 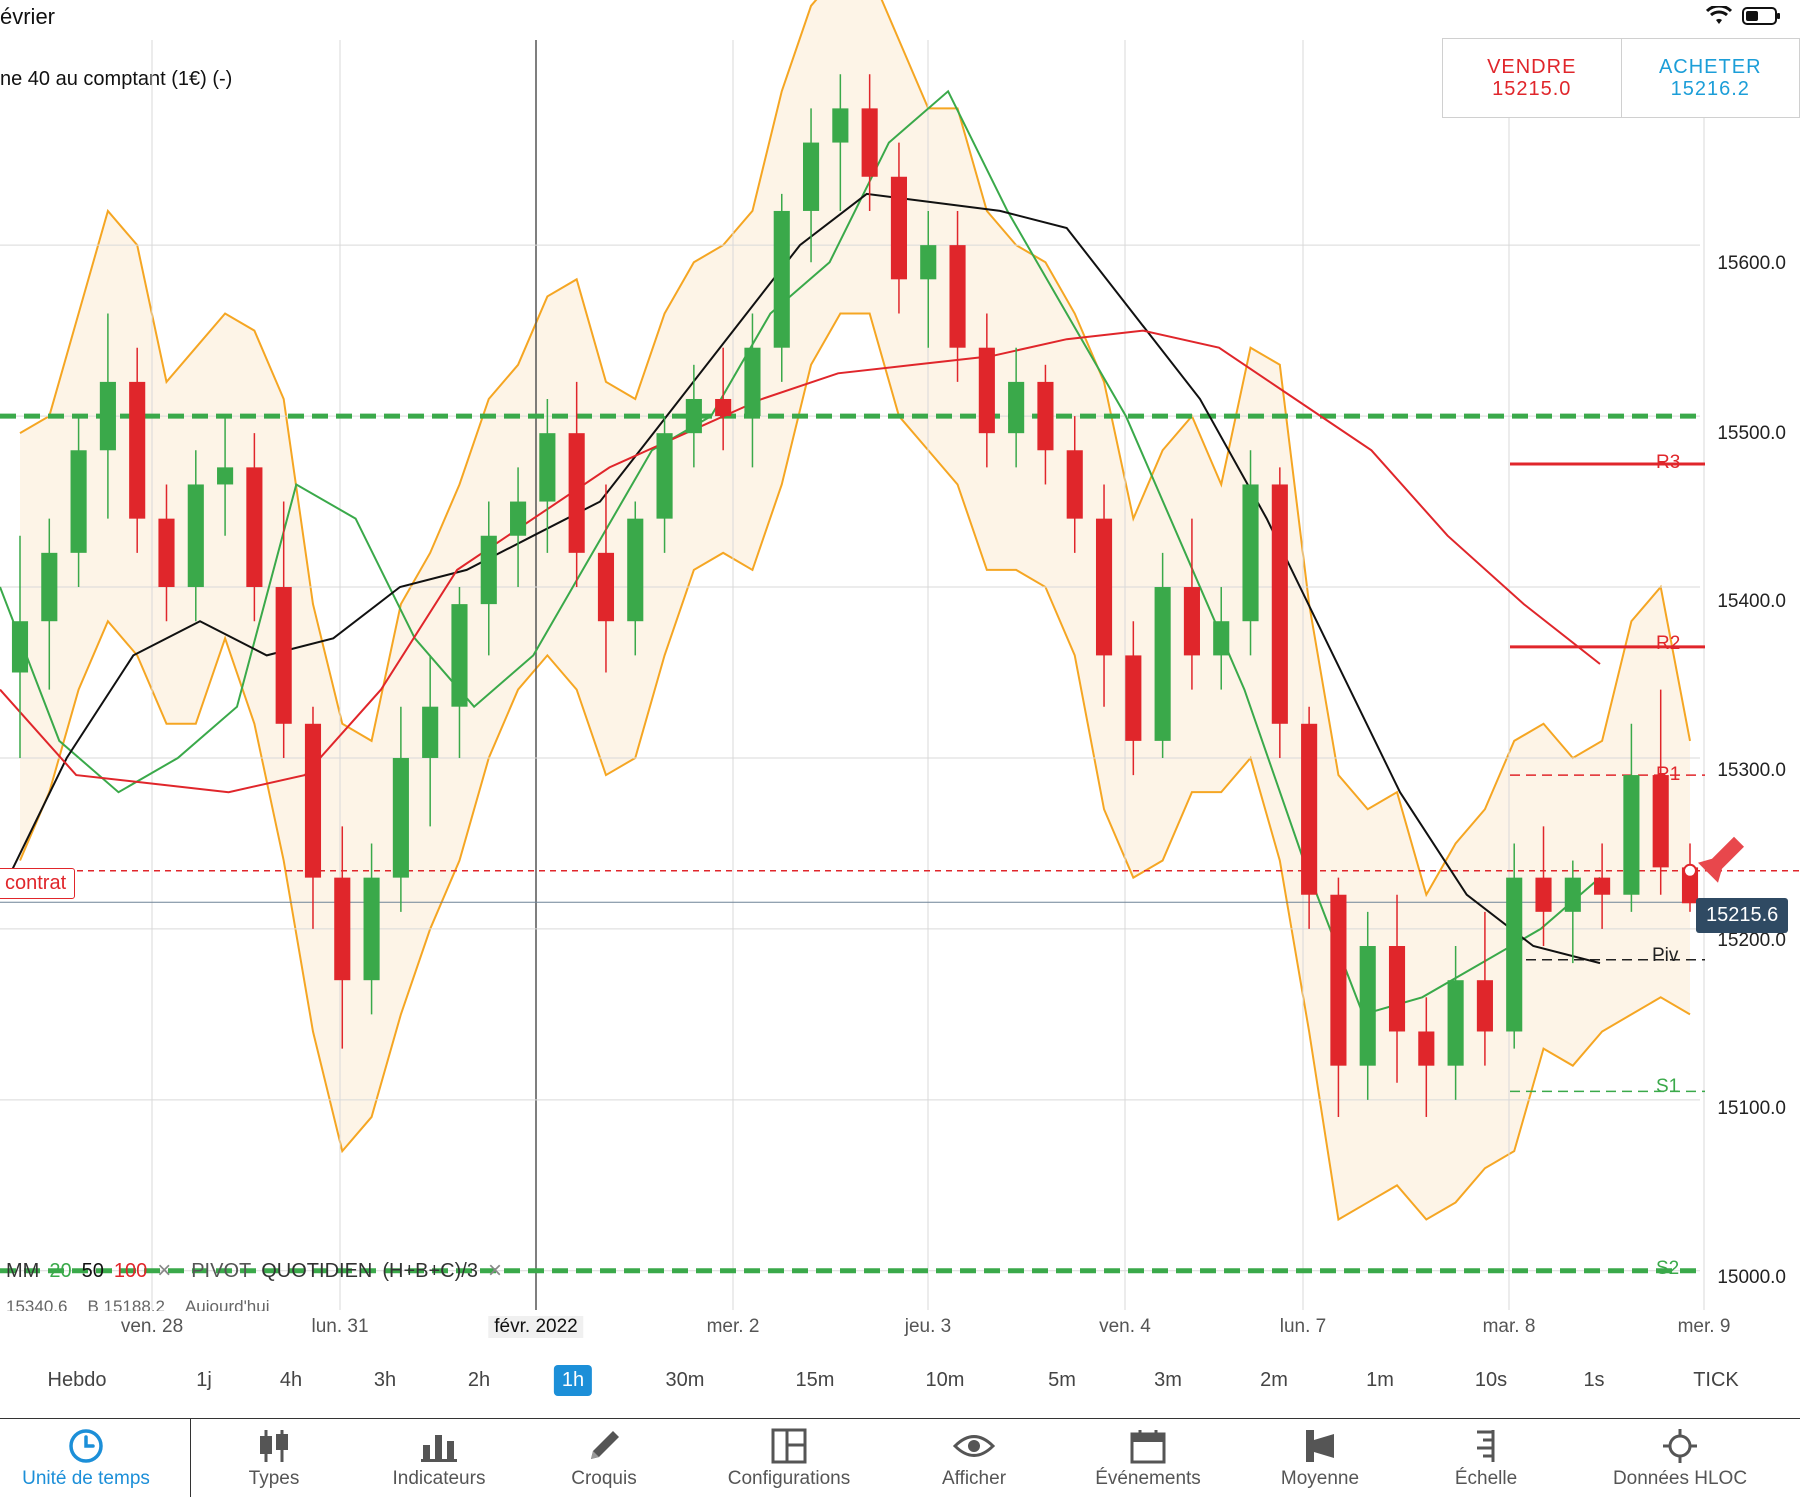 What do you see at coordinates (789, 1458) in the screenshot?
I see `toolbar-configurations: Configurations` at bounding box center [789, 1458].